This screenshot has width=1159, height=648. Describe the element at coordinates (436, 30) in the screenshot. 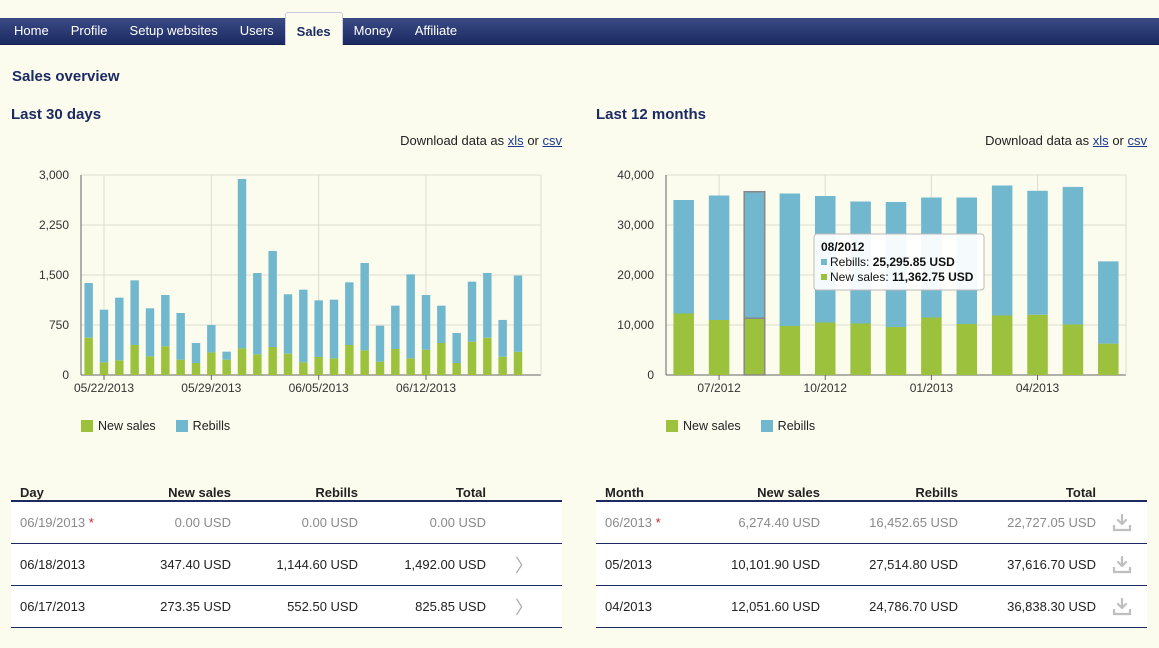

I see `nav-affiliate: Affiliate` at that location.